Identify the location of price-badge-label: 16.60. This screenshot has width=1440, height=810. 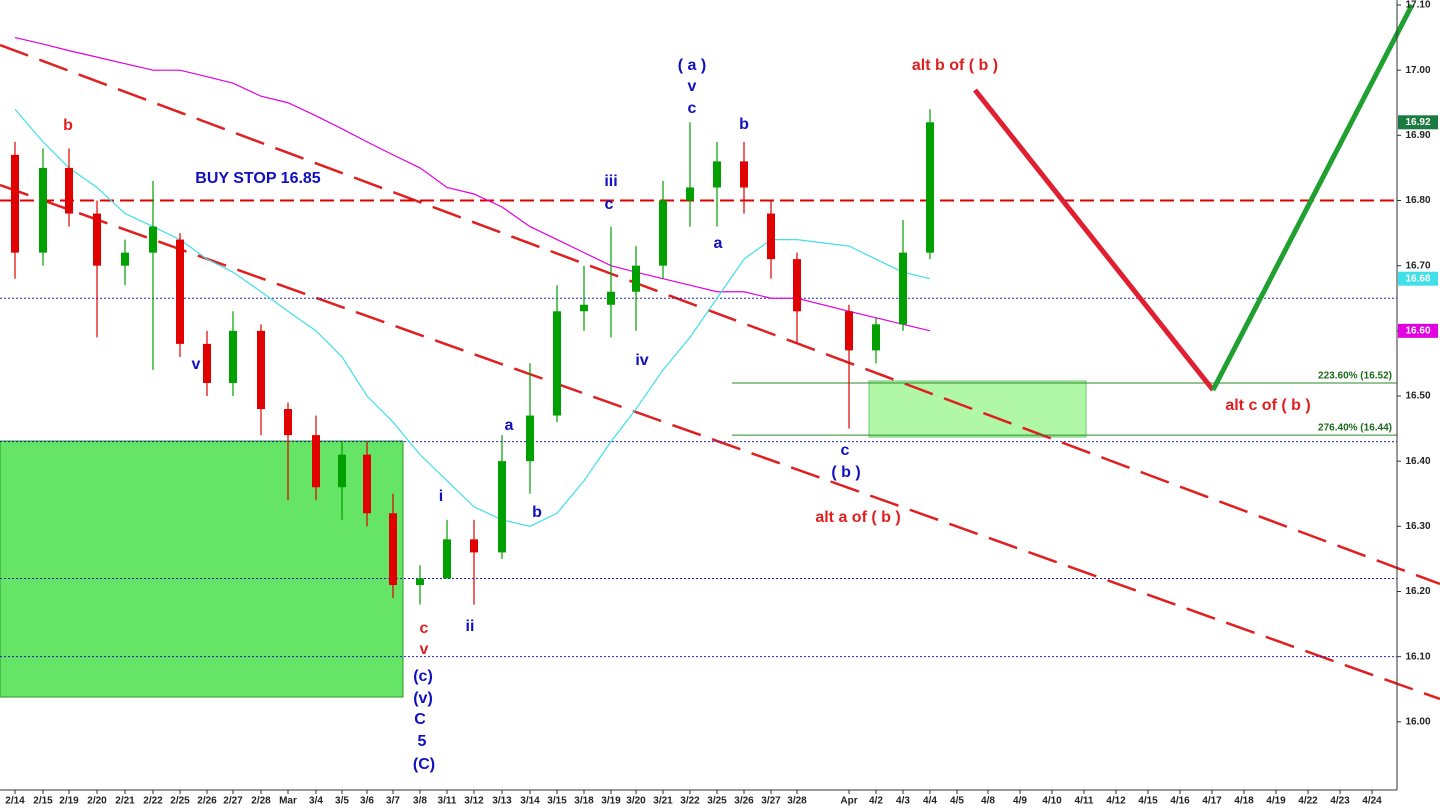
(1417, 330).